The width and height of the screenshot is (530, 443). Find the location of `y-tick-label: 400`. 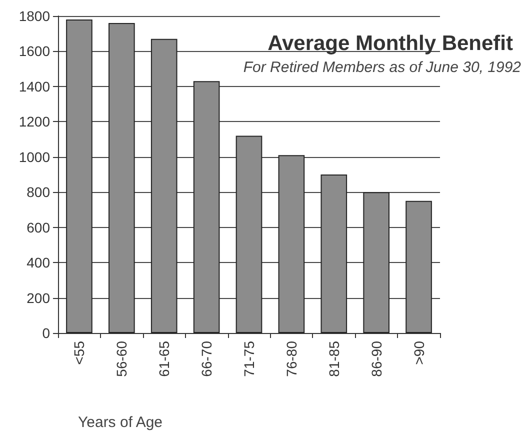

y-tick-label: 400 is located at coordinates (38, 262).